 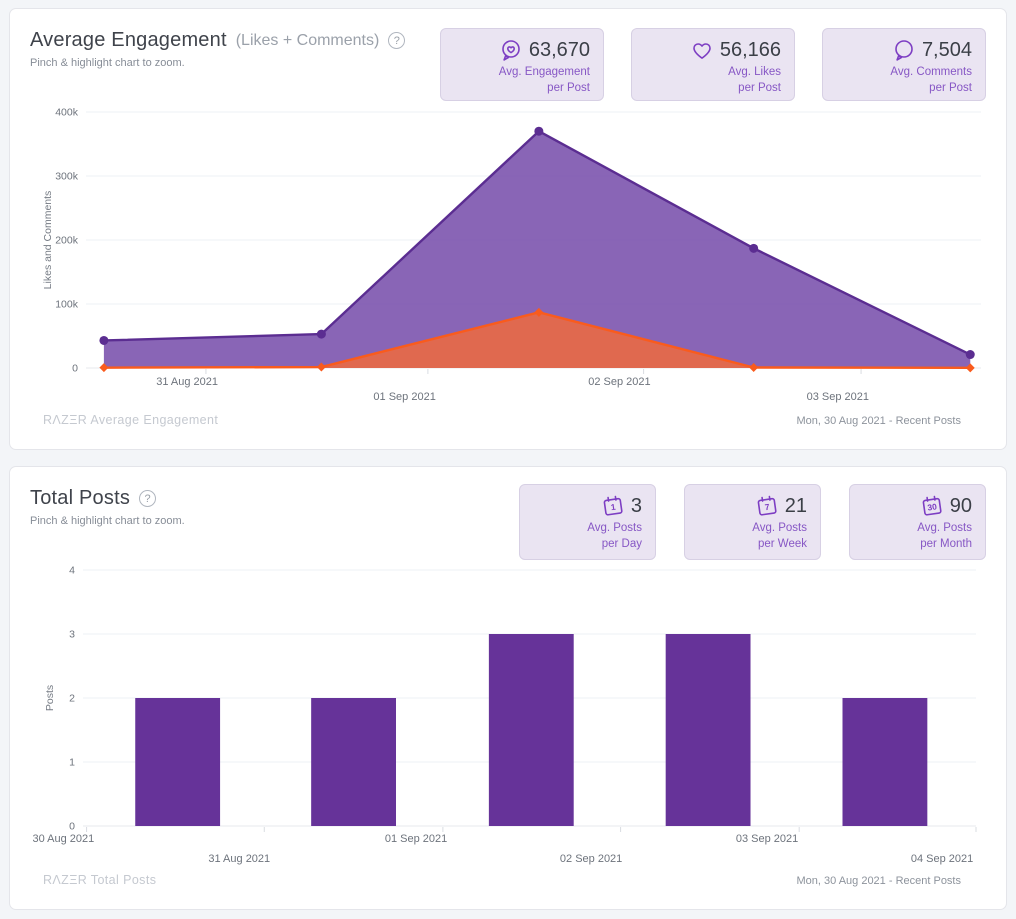 I want to click on calendar-day-icon: 1, so click(x=613, y=505).